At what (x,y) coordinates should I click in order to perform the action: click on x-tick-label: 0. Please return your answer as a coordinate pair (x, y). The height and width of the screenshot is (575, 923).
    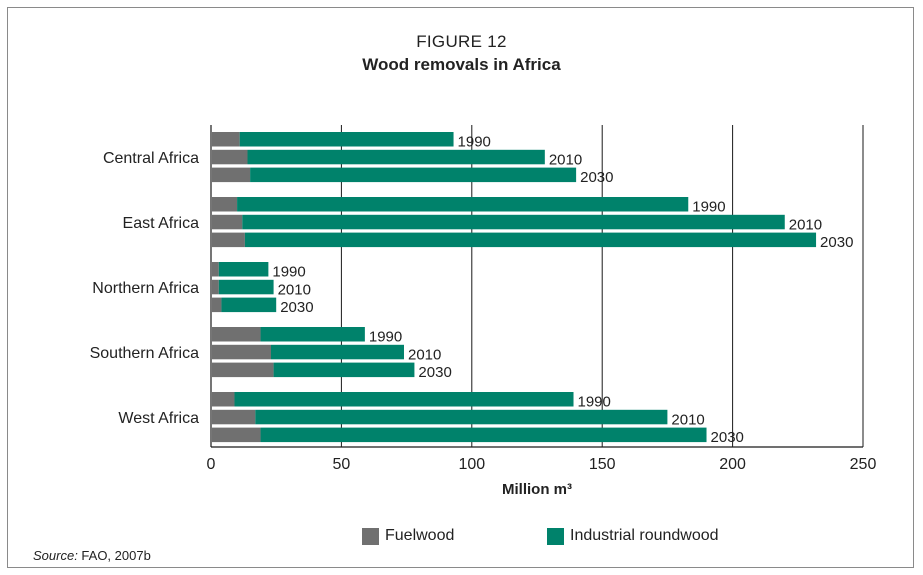
    Looking at the image, I should click on (211, 464).